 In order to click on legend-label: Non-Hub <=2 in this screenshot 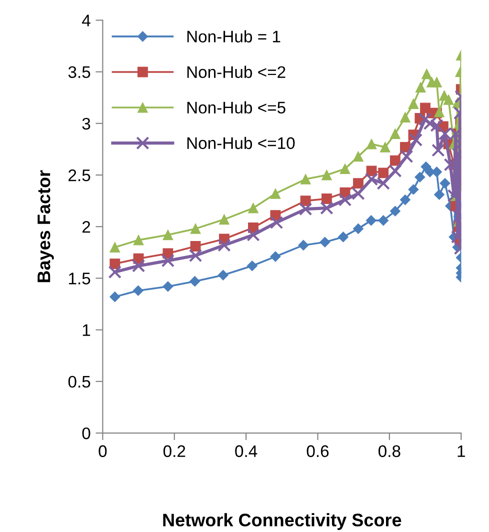, I will do `click(236, 72)`.